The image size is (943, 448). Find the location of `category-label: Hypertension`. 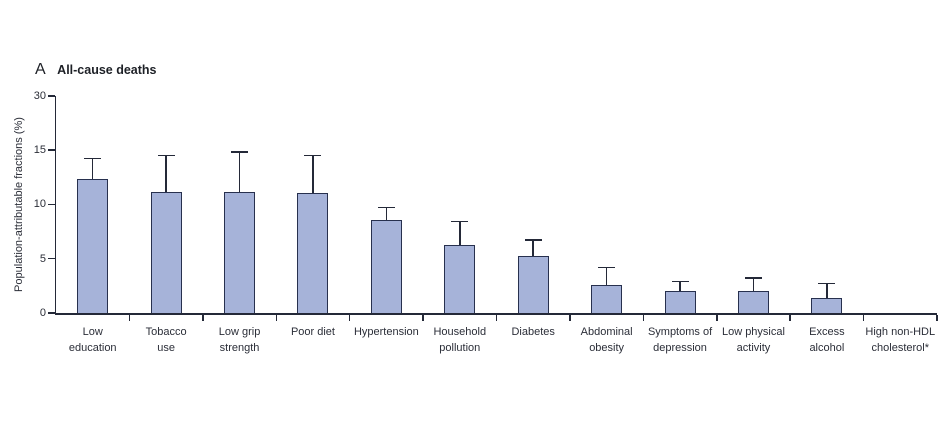

category-label: Hypertension is located at coordinates (386, 332).